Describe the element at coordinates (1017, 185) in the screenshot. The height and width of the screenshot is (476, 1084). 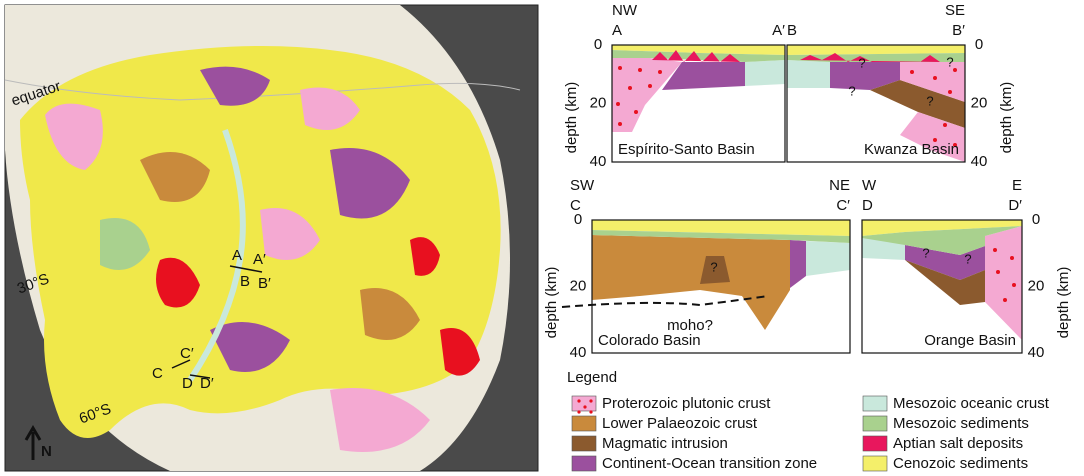
I see `direction-label: E` at that location.